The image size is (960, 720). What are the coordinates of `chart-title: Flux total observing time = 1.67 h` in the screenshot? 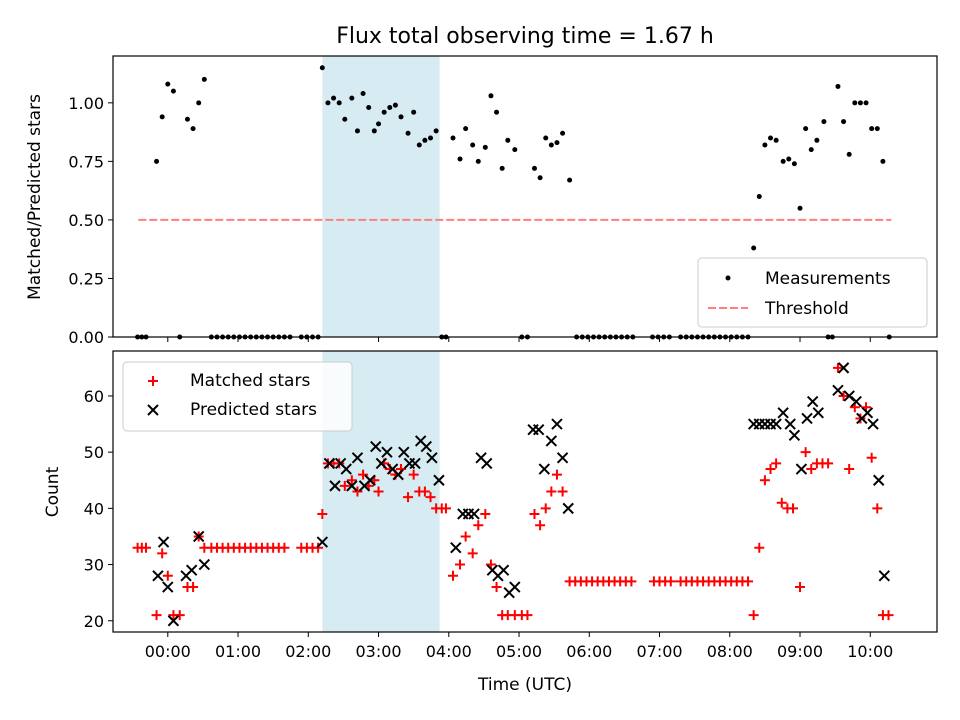 It's located at (525, 36).